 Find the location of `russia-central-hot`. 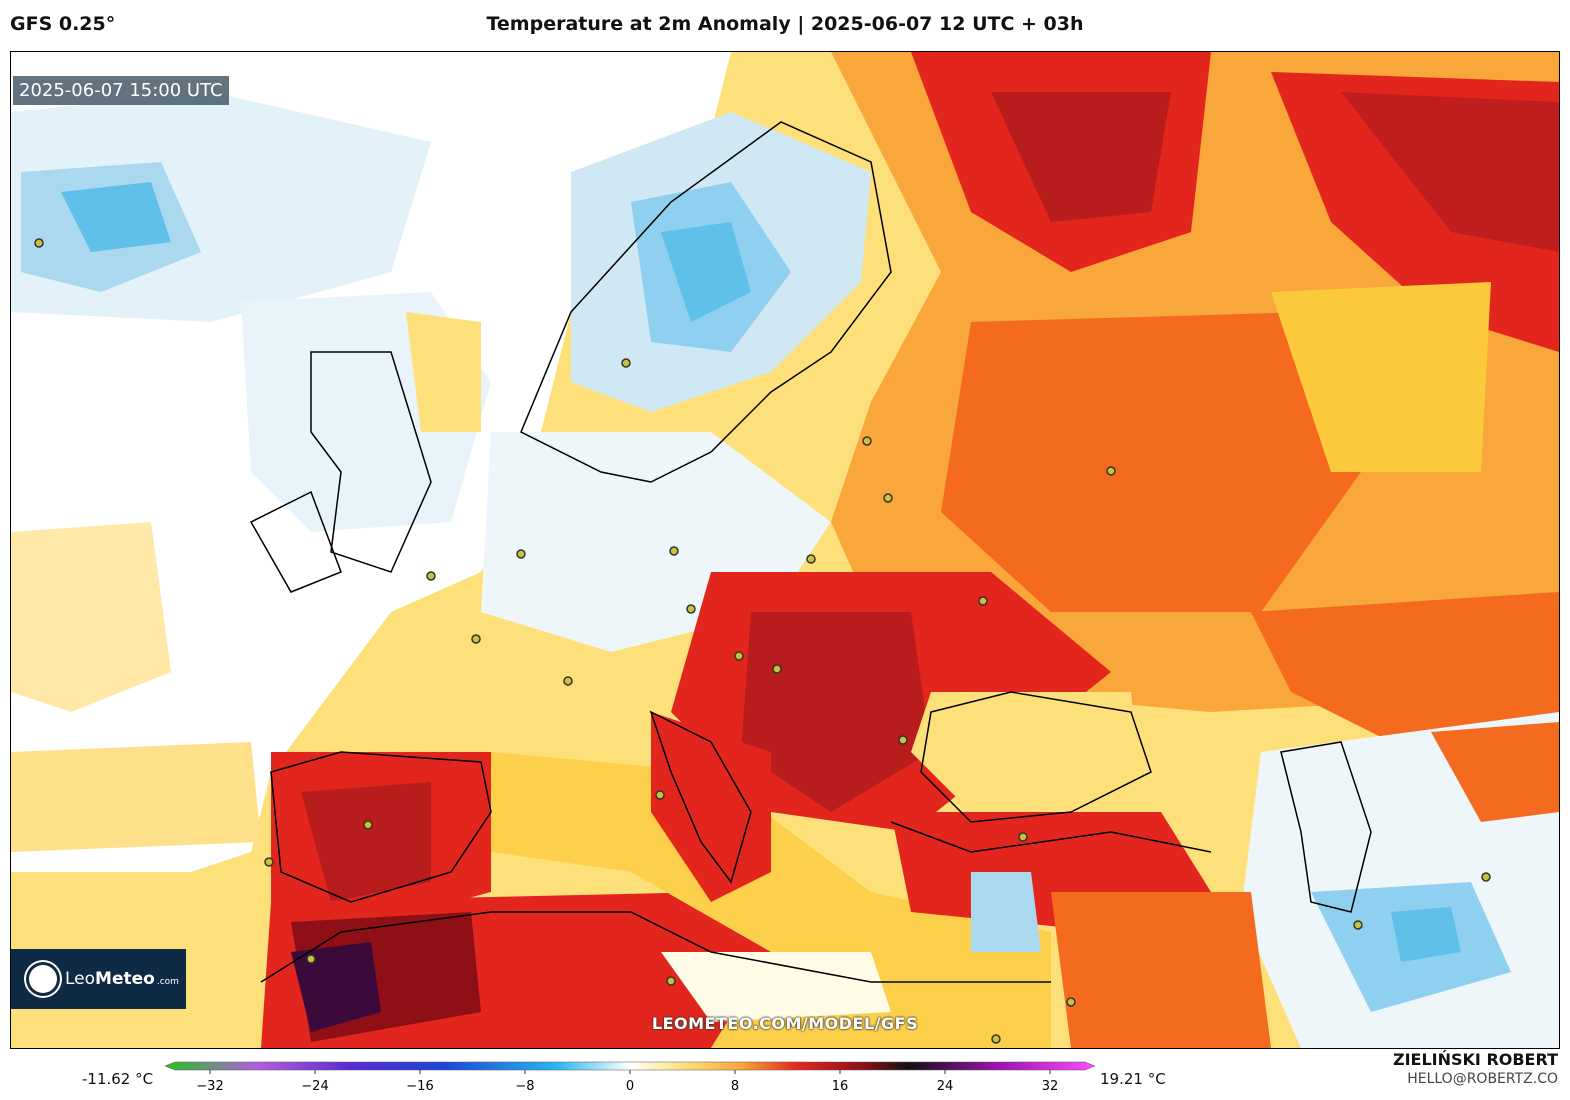

russia-central-hot is located at coordinates (1151, 462).